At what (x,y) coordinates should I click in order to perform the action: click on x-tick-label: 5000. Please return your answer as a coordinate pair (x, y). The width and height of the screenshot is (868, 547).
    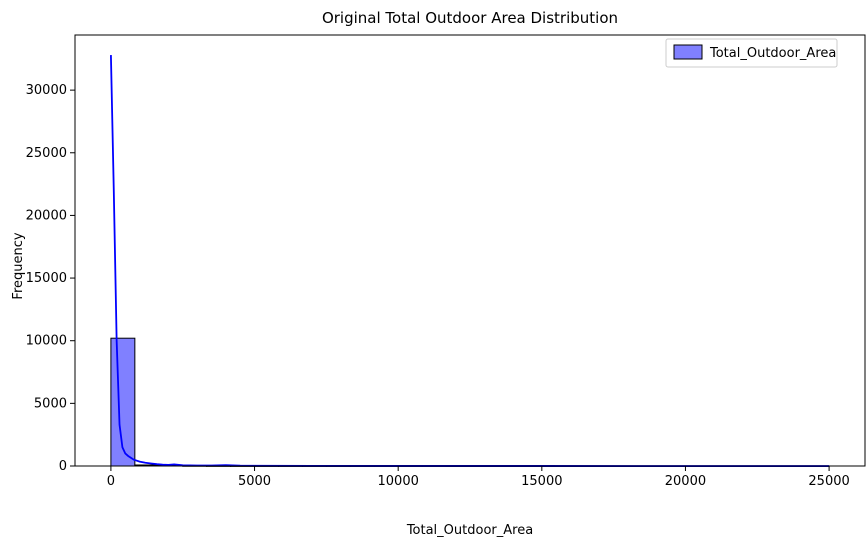
    Looking at the image, I should click on (254, 481).